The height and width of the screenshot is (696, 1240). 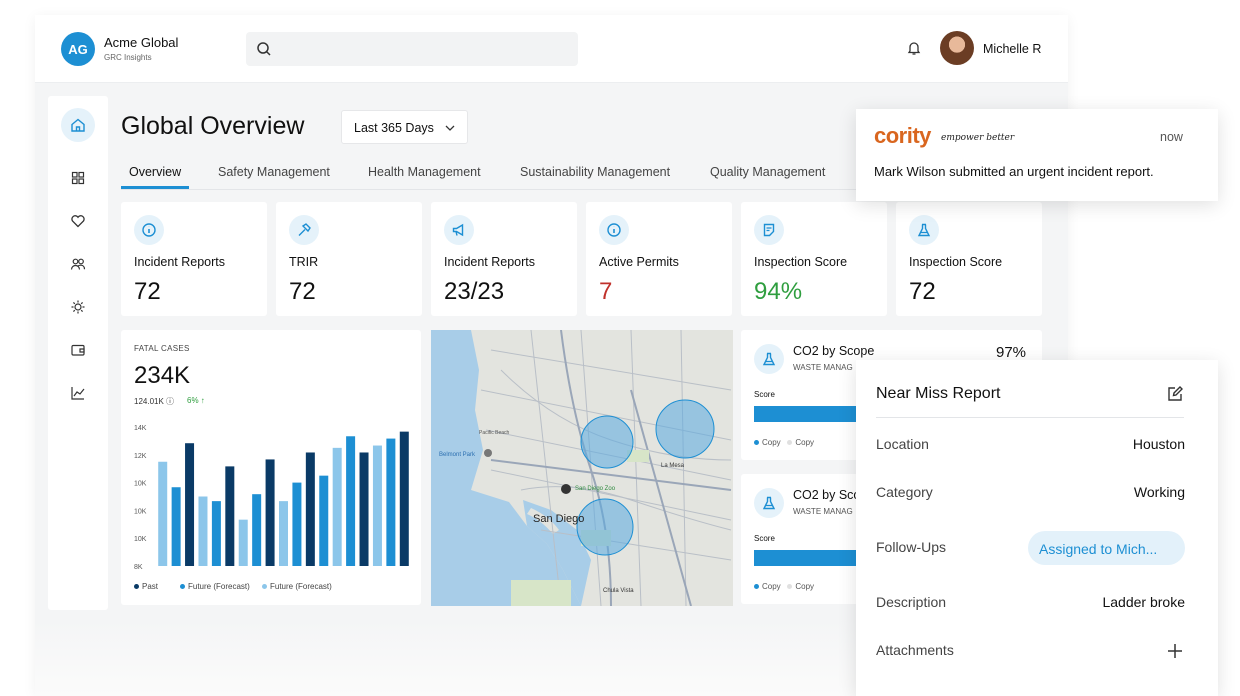 What do you see at coordinates (196, 400) in the screenshot?
I see `chart-change: 6% ↑` at bounding box center [196, 400].